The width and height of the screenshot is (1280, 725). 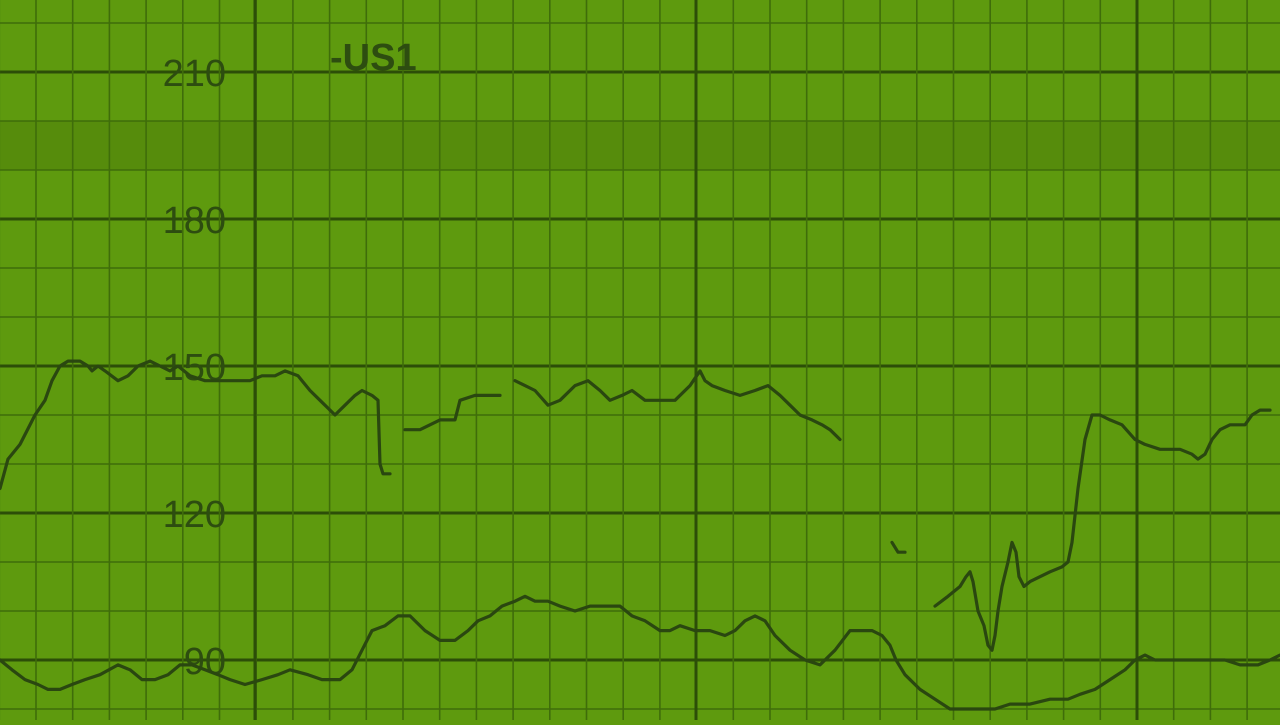 What do you see at coordinates (194, 74) in the screenshot?
I see `y-tick-label: 210` at bounding box center [194, 74].